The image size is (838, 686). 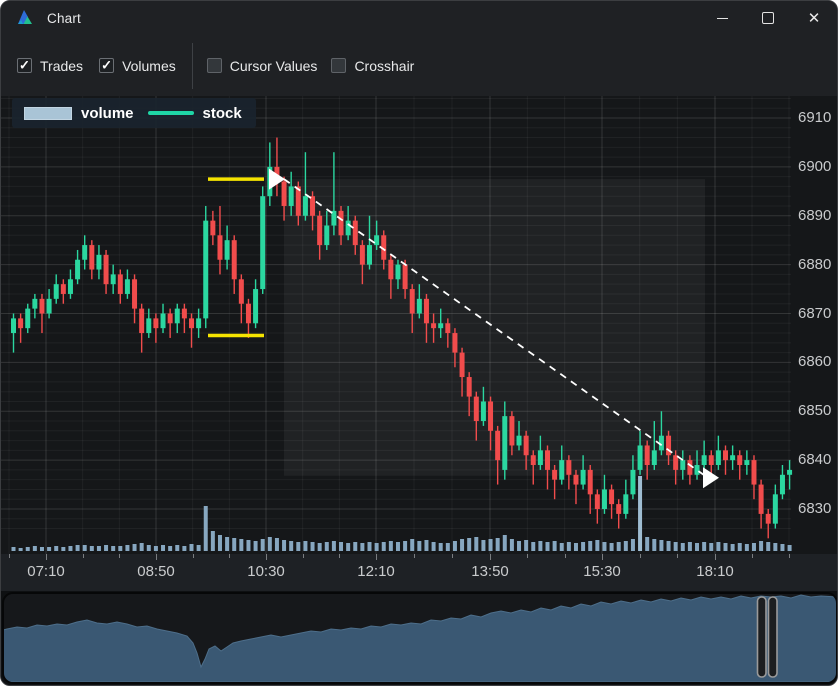 I want to click on cursor-values-checkbox-box, so click(x=214, y=65).